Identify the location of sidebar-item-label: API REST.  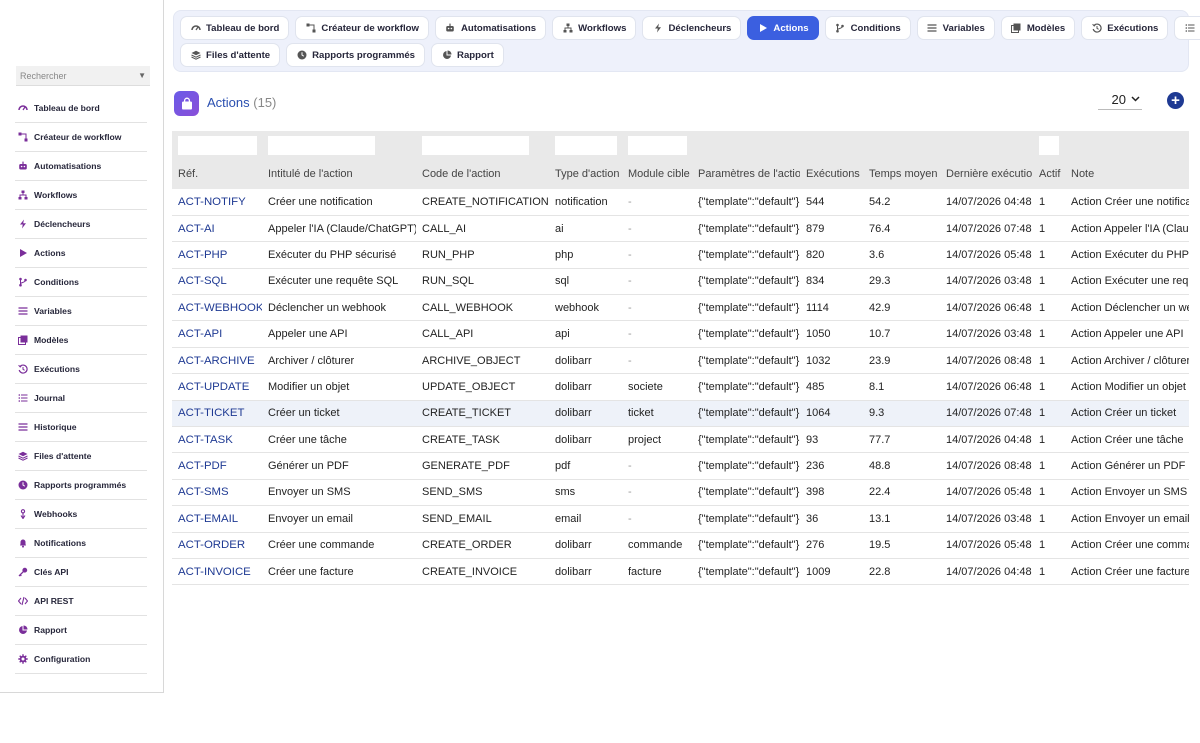
(54, 601).